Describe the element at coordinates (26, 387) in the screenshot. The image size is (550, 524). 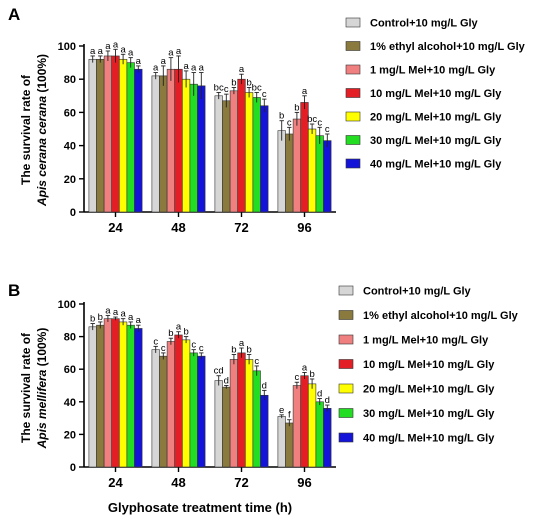
I see `panel-b-ylabel-line1: The survival rate of` at that location.